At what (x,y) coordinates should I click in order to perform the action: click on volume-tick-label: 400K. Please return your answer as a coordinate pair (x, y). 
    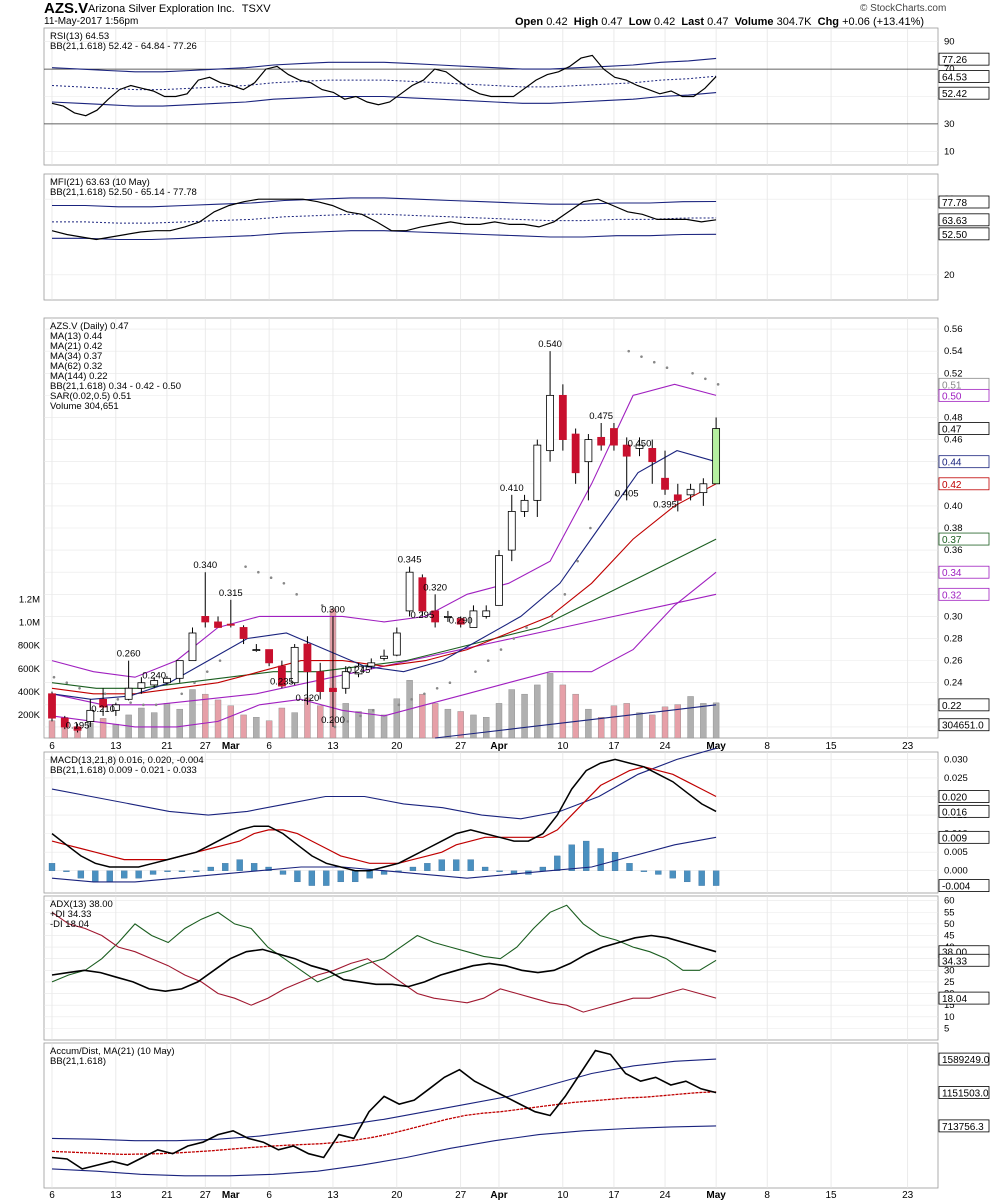
    Looking at the image, I should click on (29, 692).